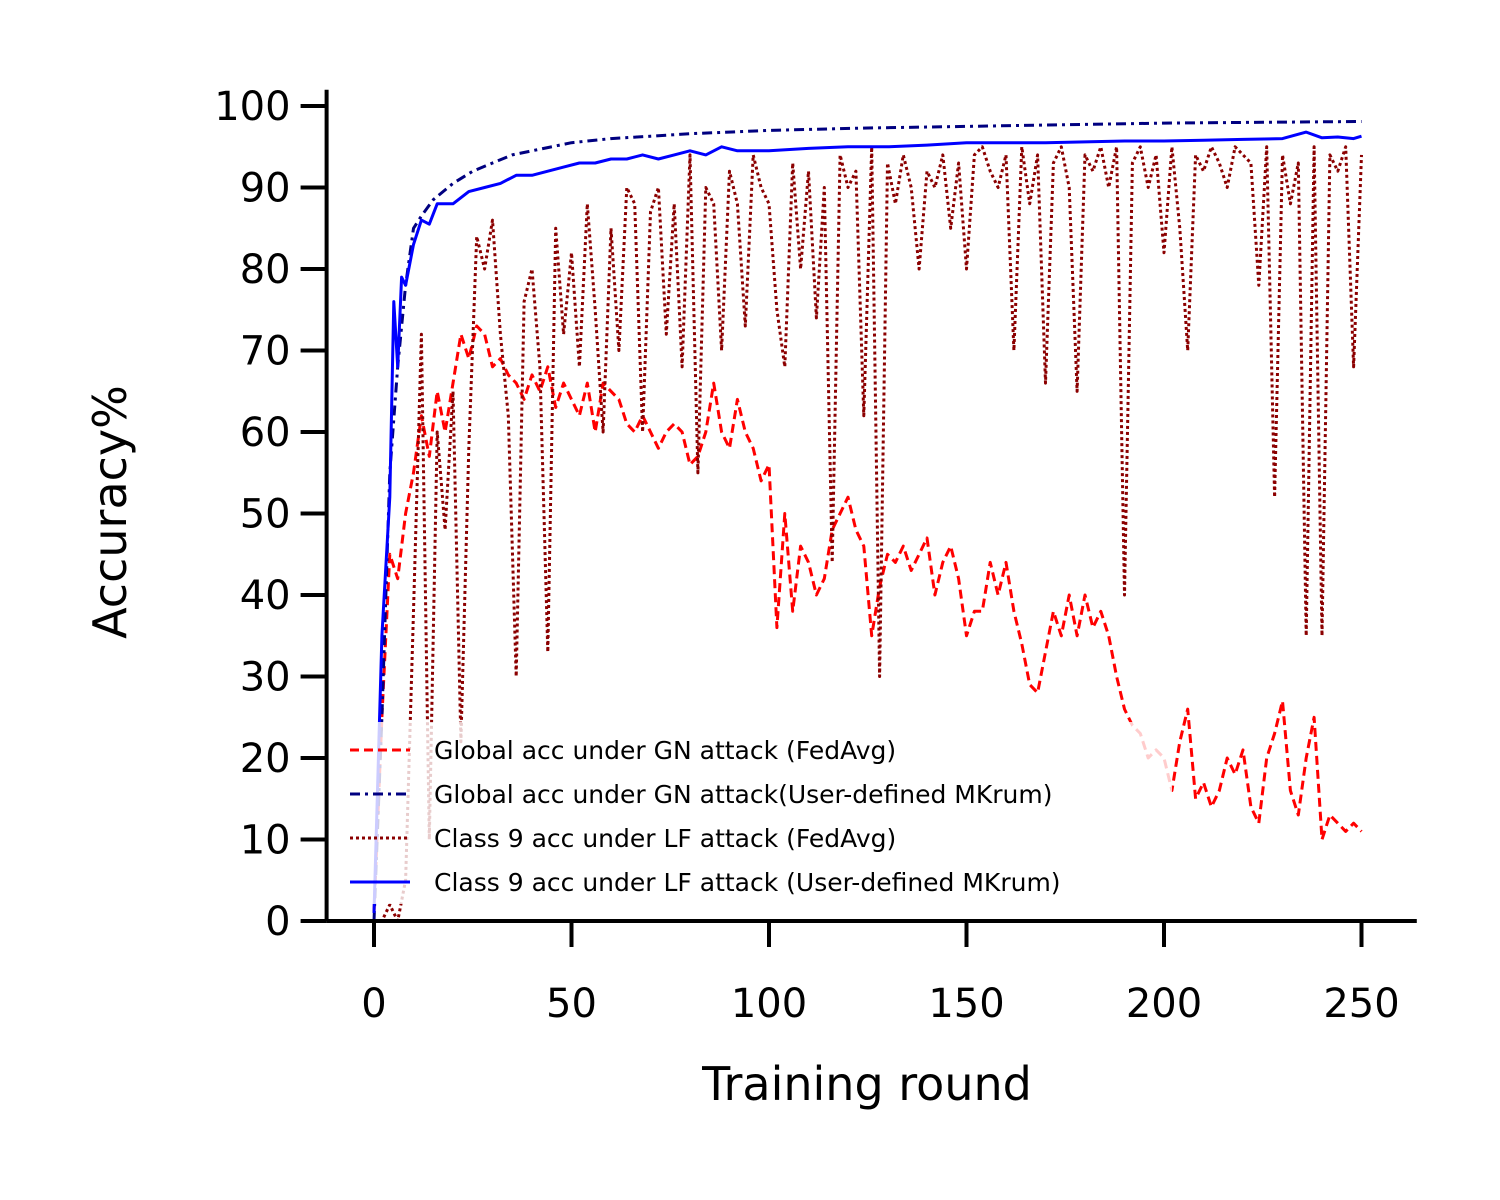 This screenshot has height=1200, width=1500. Describe the element at coordinates (265, 189) in the screenshot. I see `y-tick-label: 90` at that location.